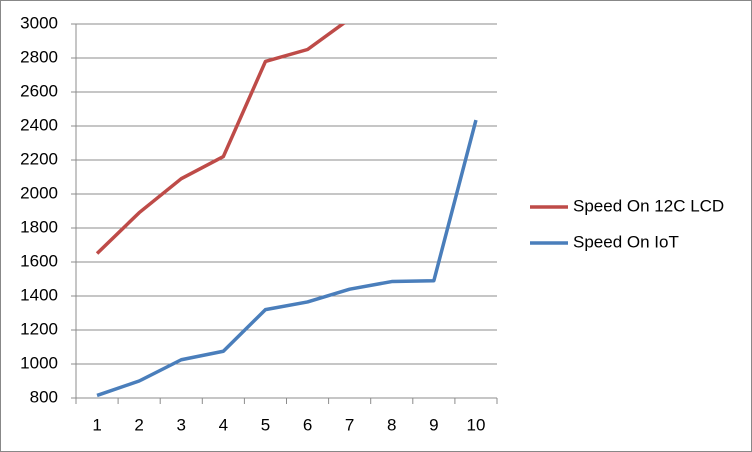  I want to click on x-tick-label: 9, so click(433, 424).